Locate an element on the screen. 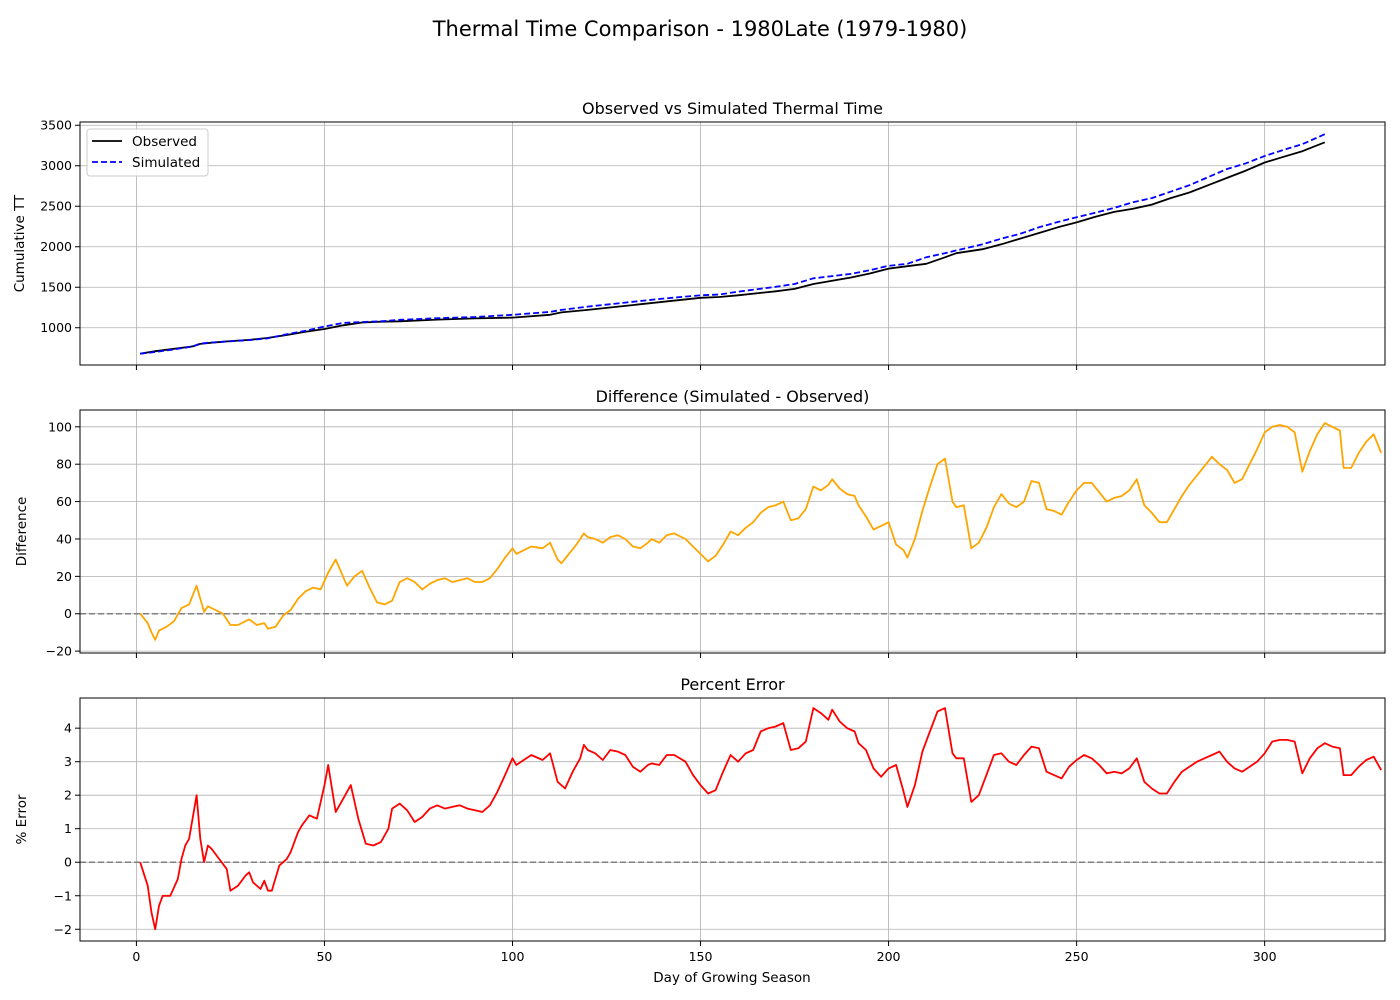 This screenshot has width=1400, height=1000. y-axis-label: Difference is located at coordinates (22, 532).